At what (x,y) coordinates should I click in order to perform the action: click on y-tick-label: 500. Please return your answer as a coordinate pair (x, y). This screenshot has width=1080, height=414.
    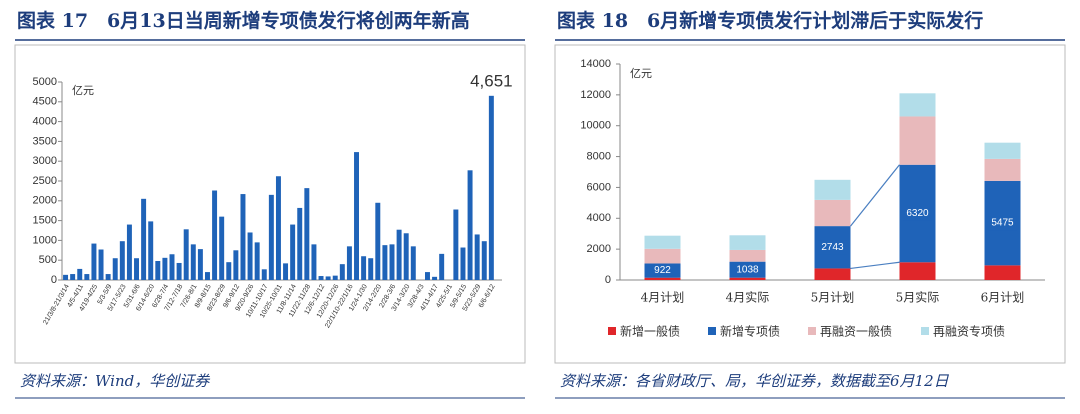
    Looking at the image, I should click on (48, 260).